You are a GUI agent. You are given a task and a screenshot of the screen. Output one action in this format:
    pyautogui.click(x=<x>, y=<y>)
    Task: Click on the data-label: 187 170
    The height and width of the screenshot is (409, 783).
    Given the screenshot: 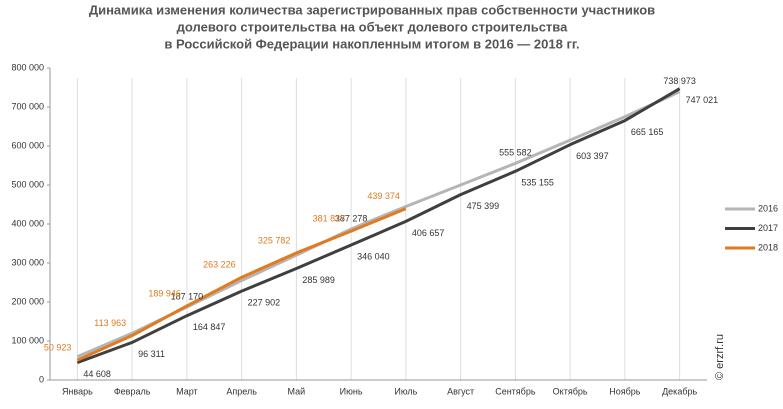 What is the action you would take?
    pyautogui.click(x=187, y=296)
    